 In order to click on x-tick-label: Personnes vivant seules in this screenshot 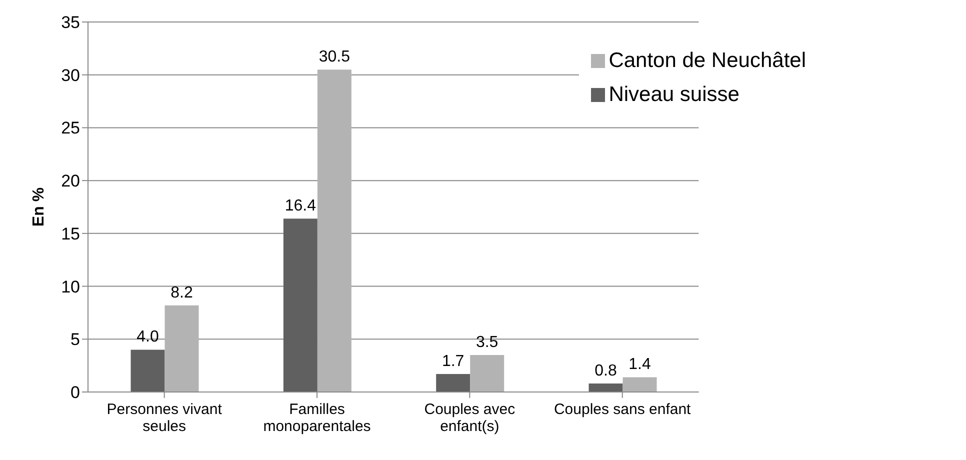, I will do `click(164, 418)`.